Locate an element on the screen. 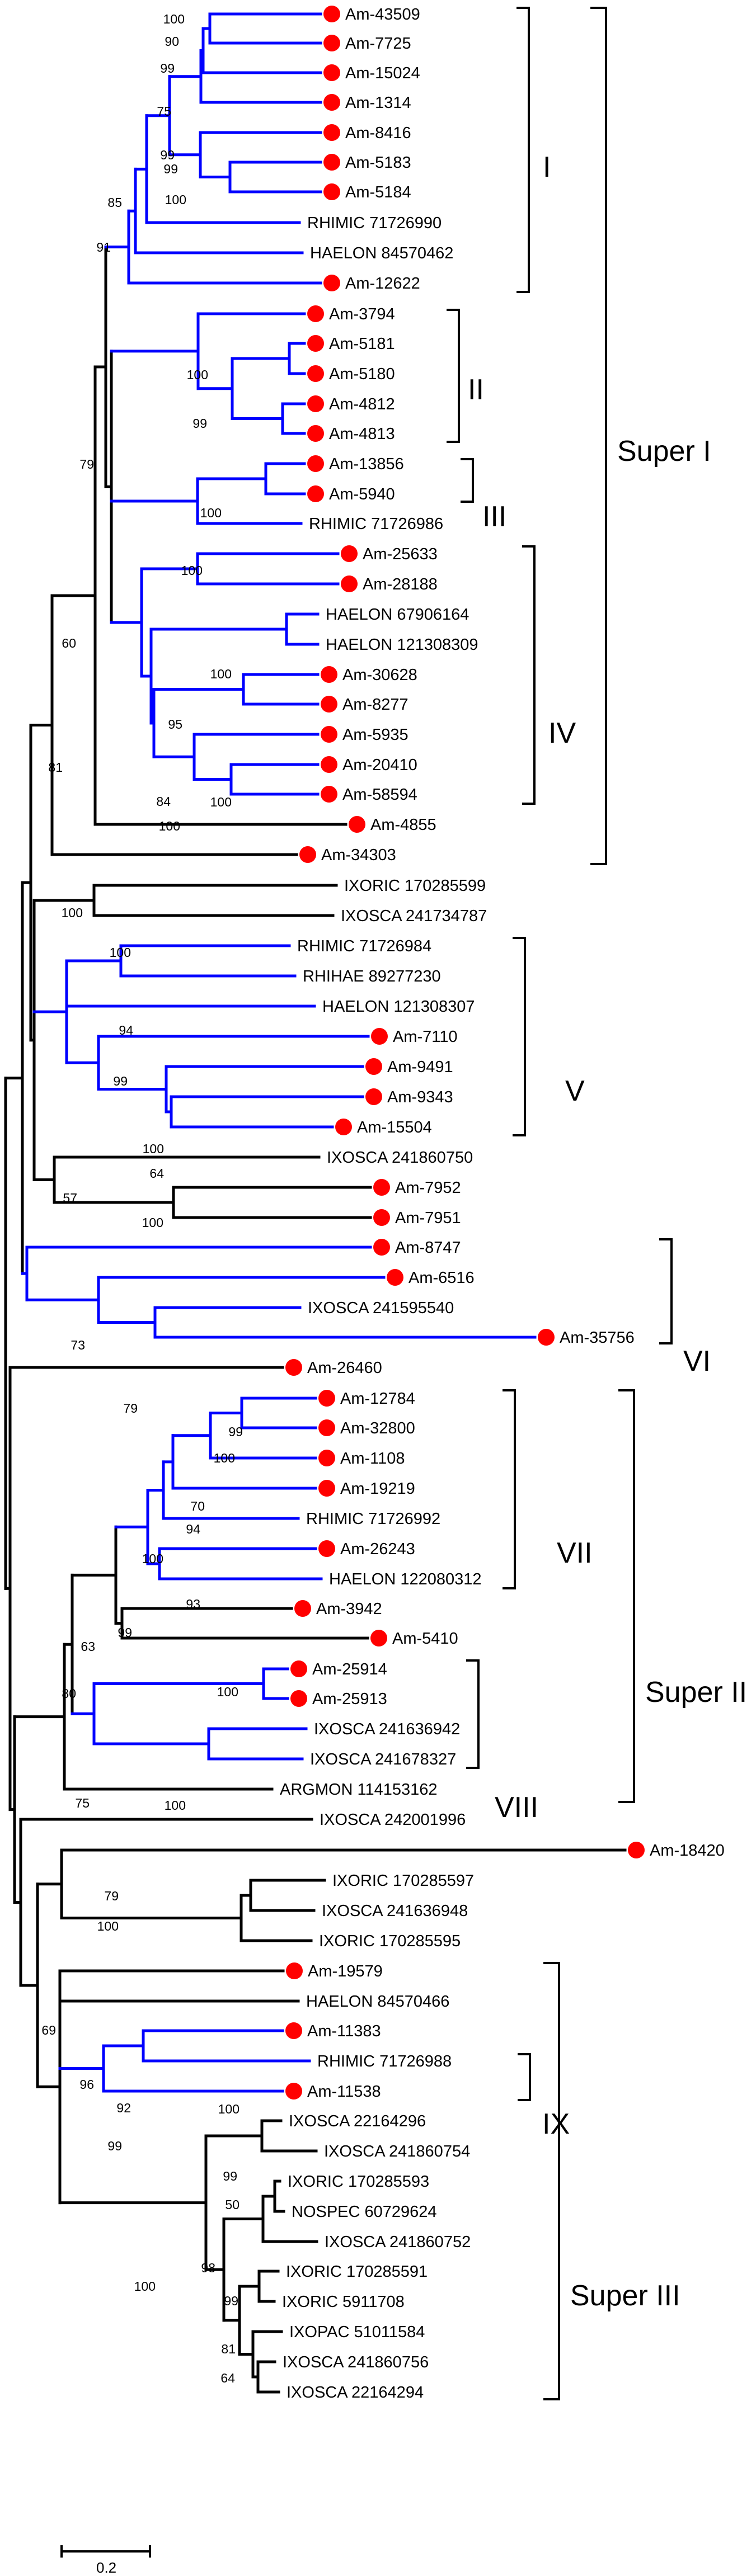 Image resolution: width=756 pixels, height=2576 pixels. super-label-III: Super III is located at coordinates (625, 2296).